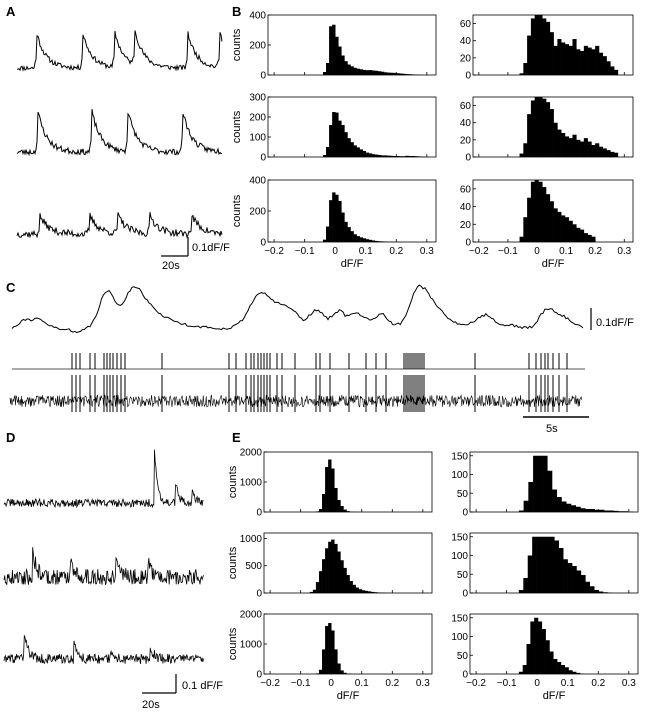 The width and height of the screenshot is (645, 714). I want to click on panel-a-scalebar-y-label: 0.1dF/F, so click(211, 248).